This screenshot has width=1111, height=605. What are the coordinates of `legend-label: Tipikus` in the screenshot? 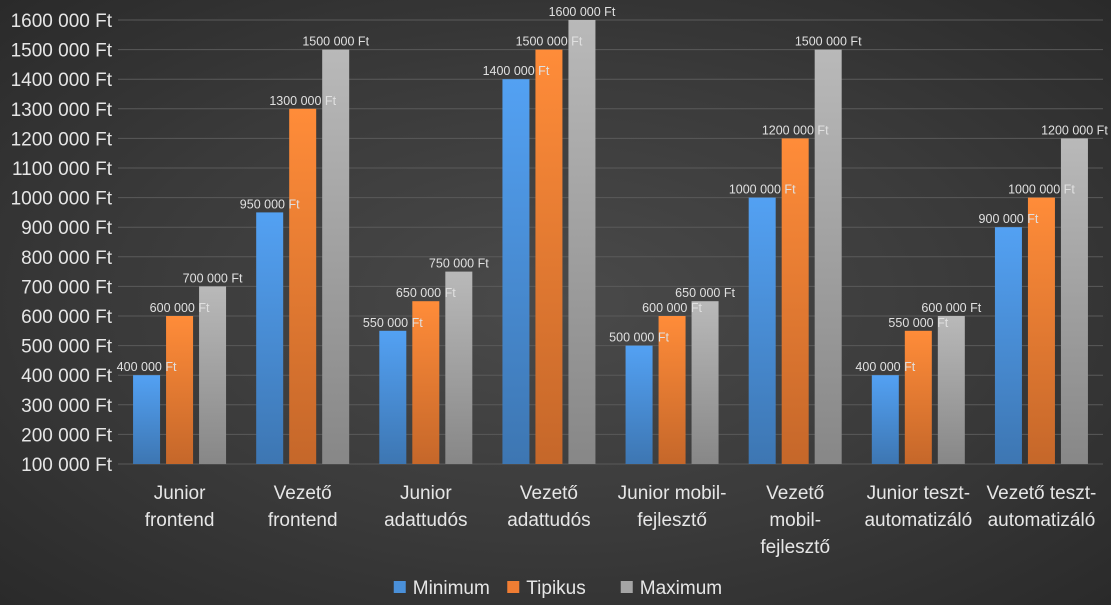 It's located at (555, 588).